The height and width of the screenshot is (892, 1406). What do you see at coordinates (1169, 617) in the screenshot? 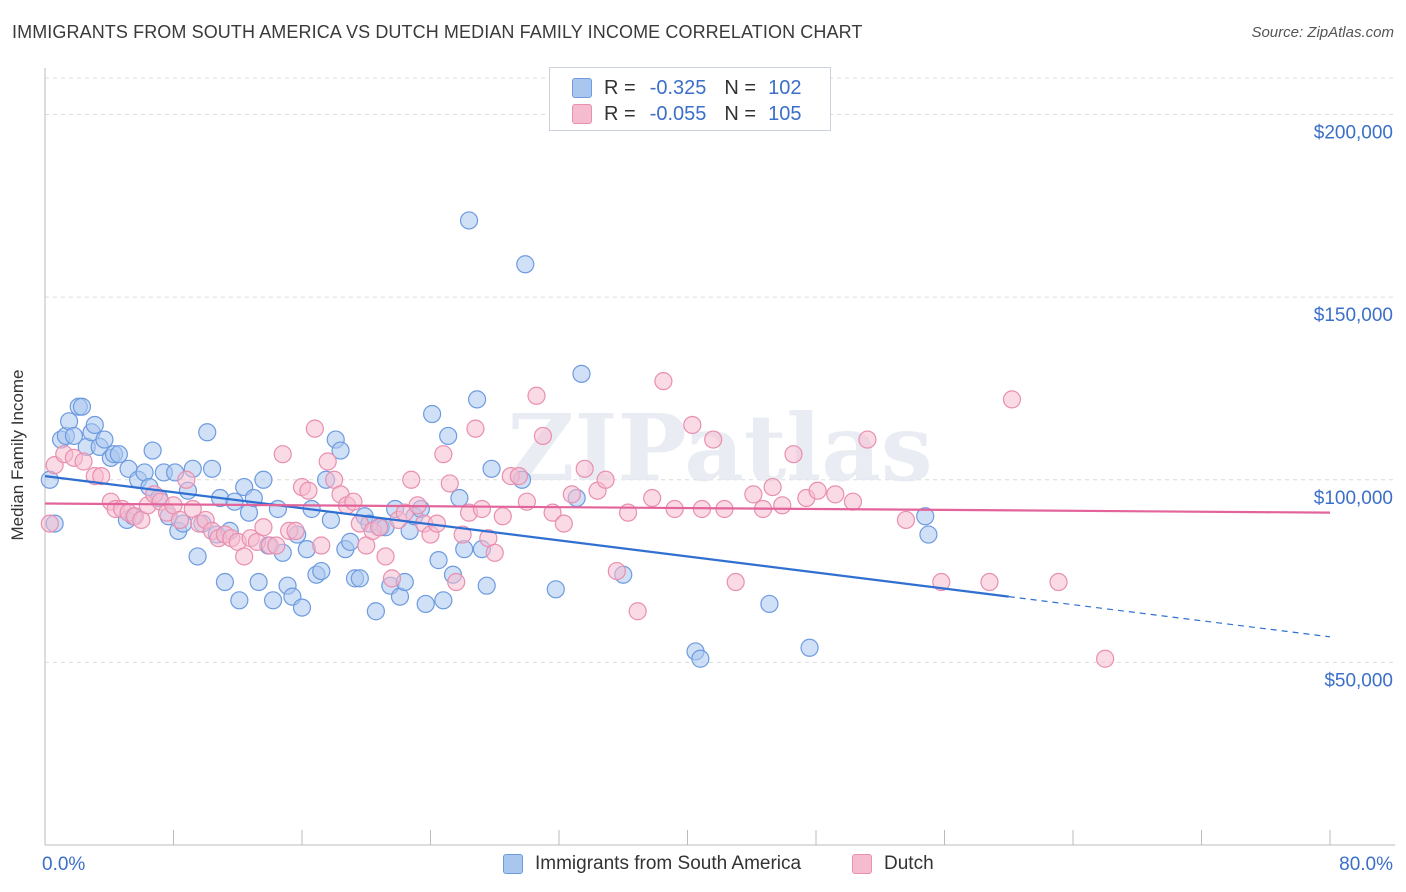
I see `trendline-immigrants-extension` at bounding box center [1169, 617].